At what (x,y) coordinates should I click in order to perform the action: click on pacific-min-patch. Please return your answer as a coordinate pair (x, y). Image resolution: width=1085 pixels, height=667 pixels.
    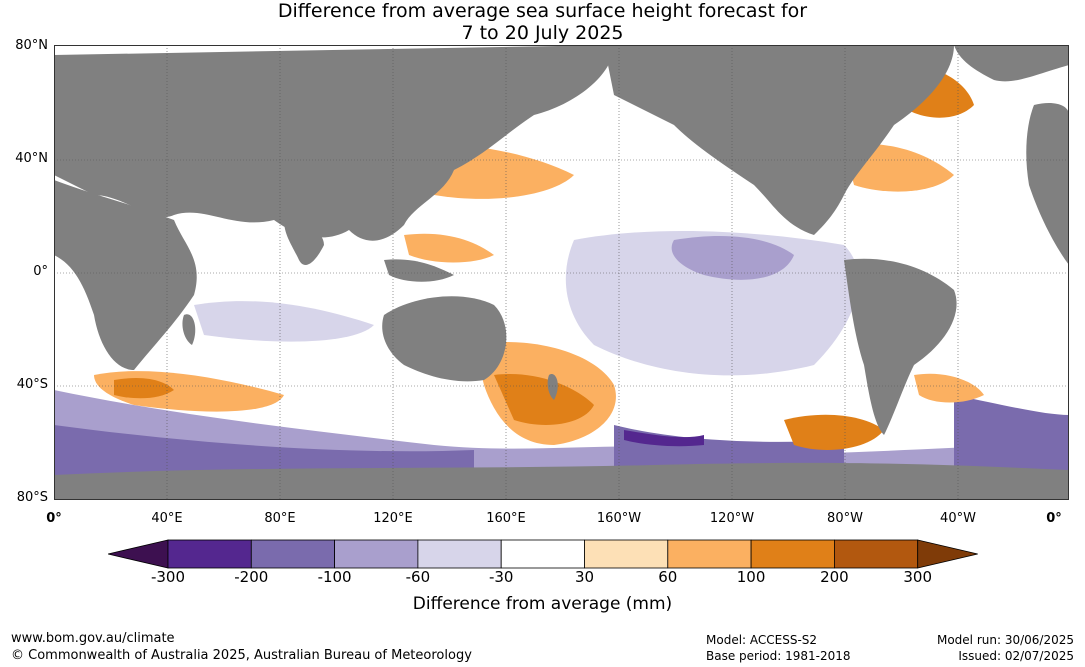
    Looking at the image, I should click on (664, 438).